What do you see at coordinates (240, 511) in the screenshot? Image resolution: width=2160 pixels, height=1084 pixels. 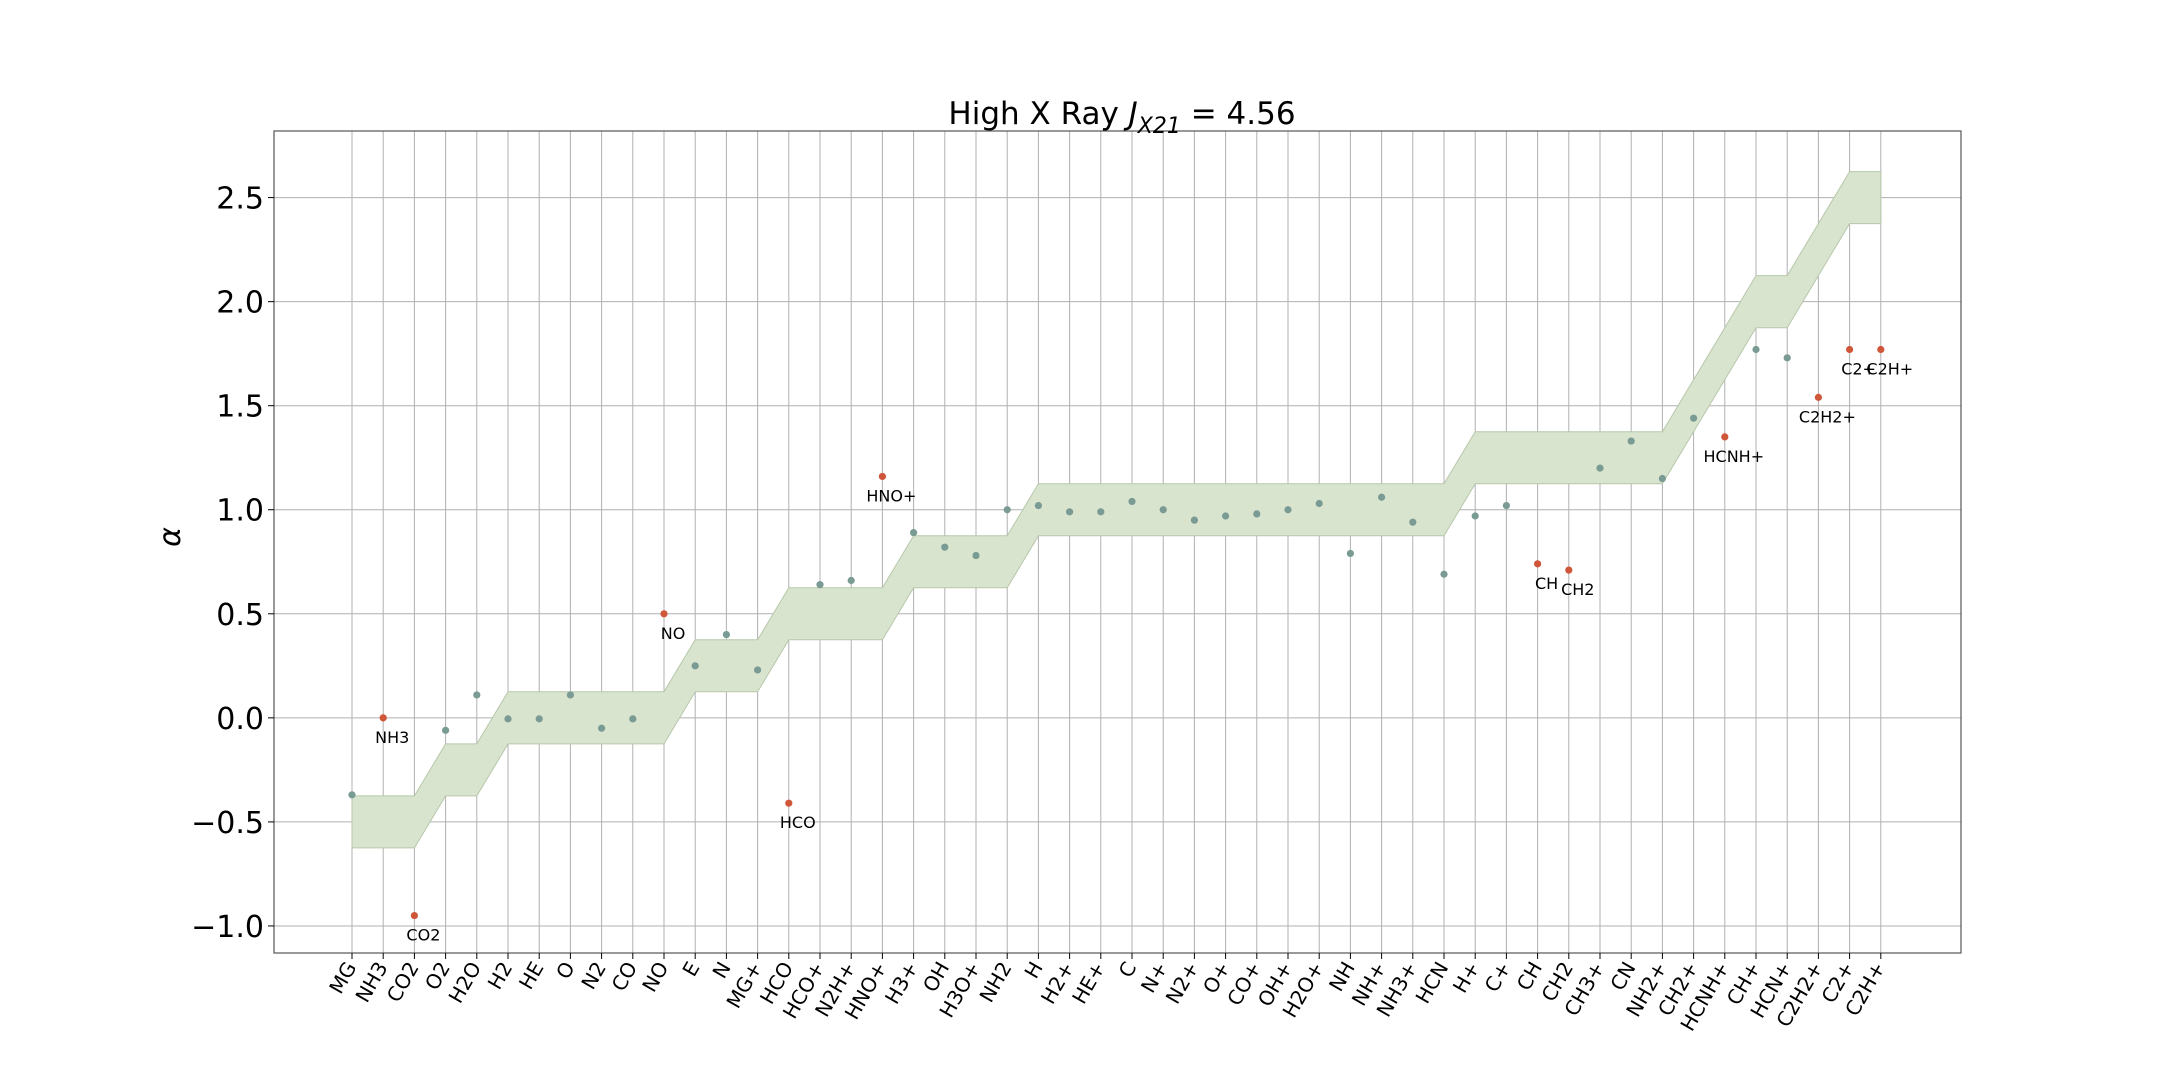 I see `y-tick-label: 1.0` at bounding box center [240, 511].